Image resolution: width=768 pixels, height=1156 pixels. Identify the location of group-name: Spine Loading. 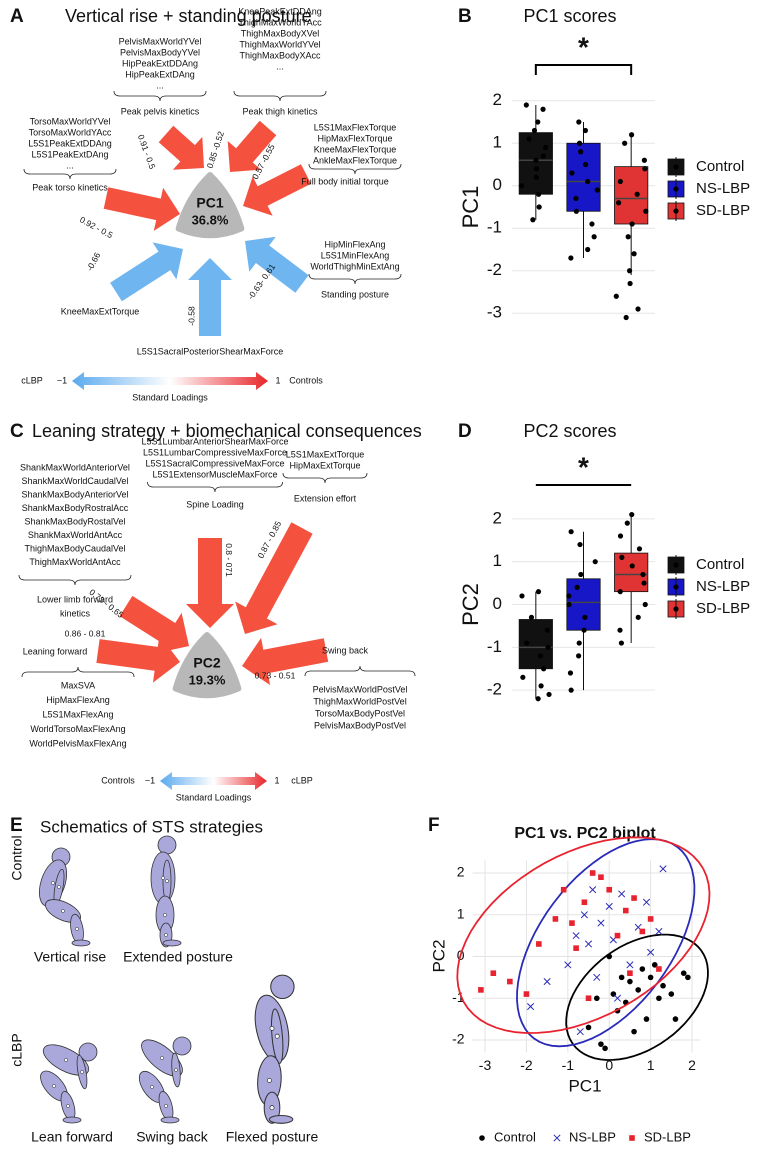
(215, 504).